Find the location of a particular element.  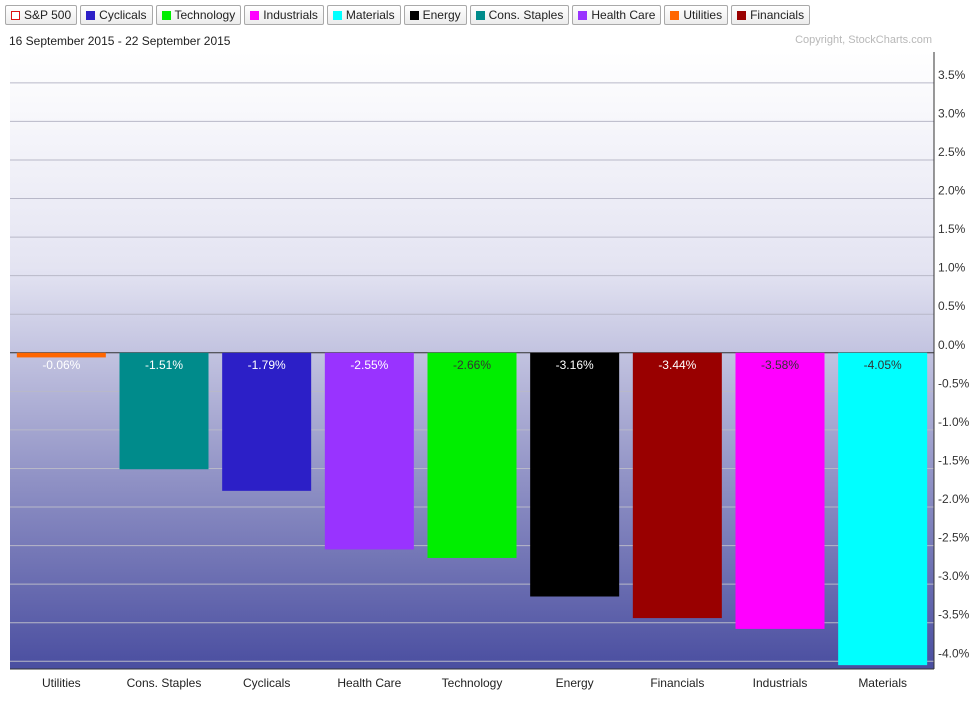

value-label: -2.55% is located at coordinates (369, 365).